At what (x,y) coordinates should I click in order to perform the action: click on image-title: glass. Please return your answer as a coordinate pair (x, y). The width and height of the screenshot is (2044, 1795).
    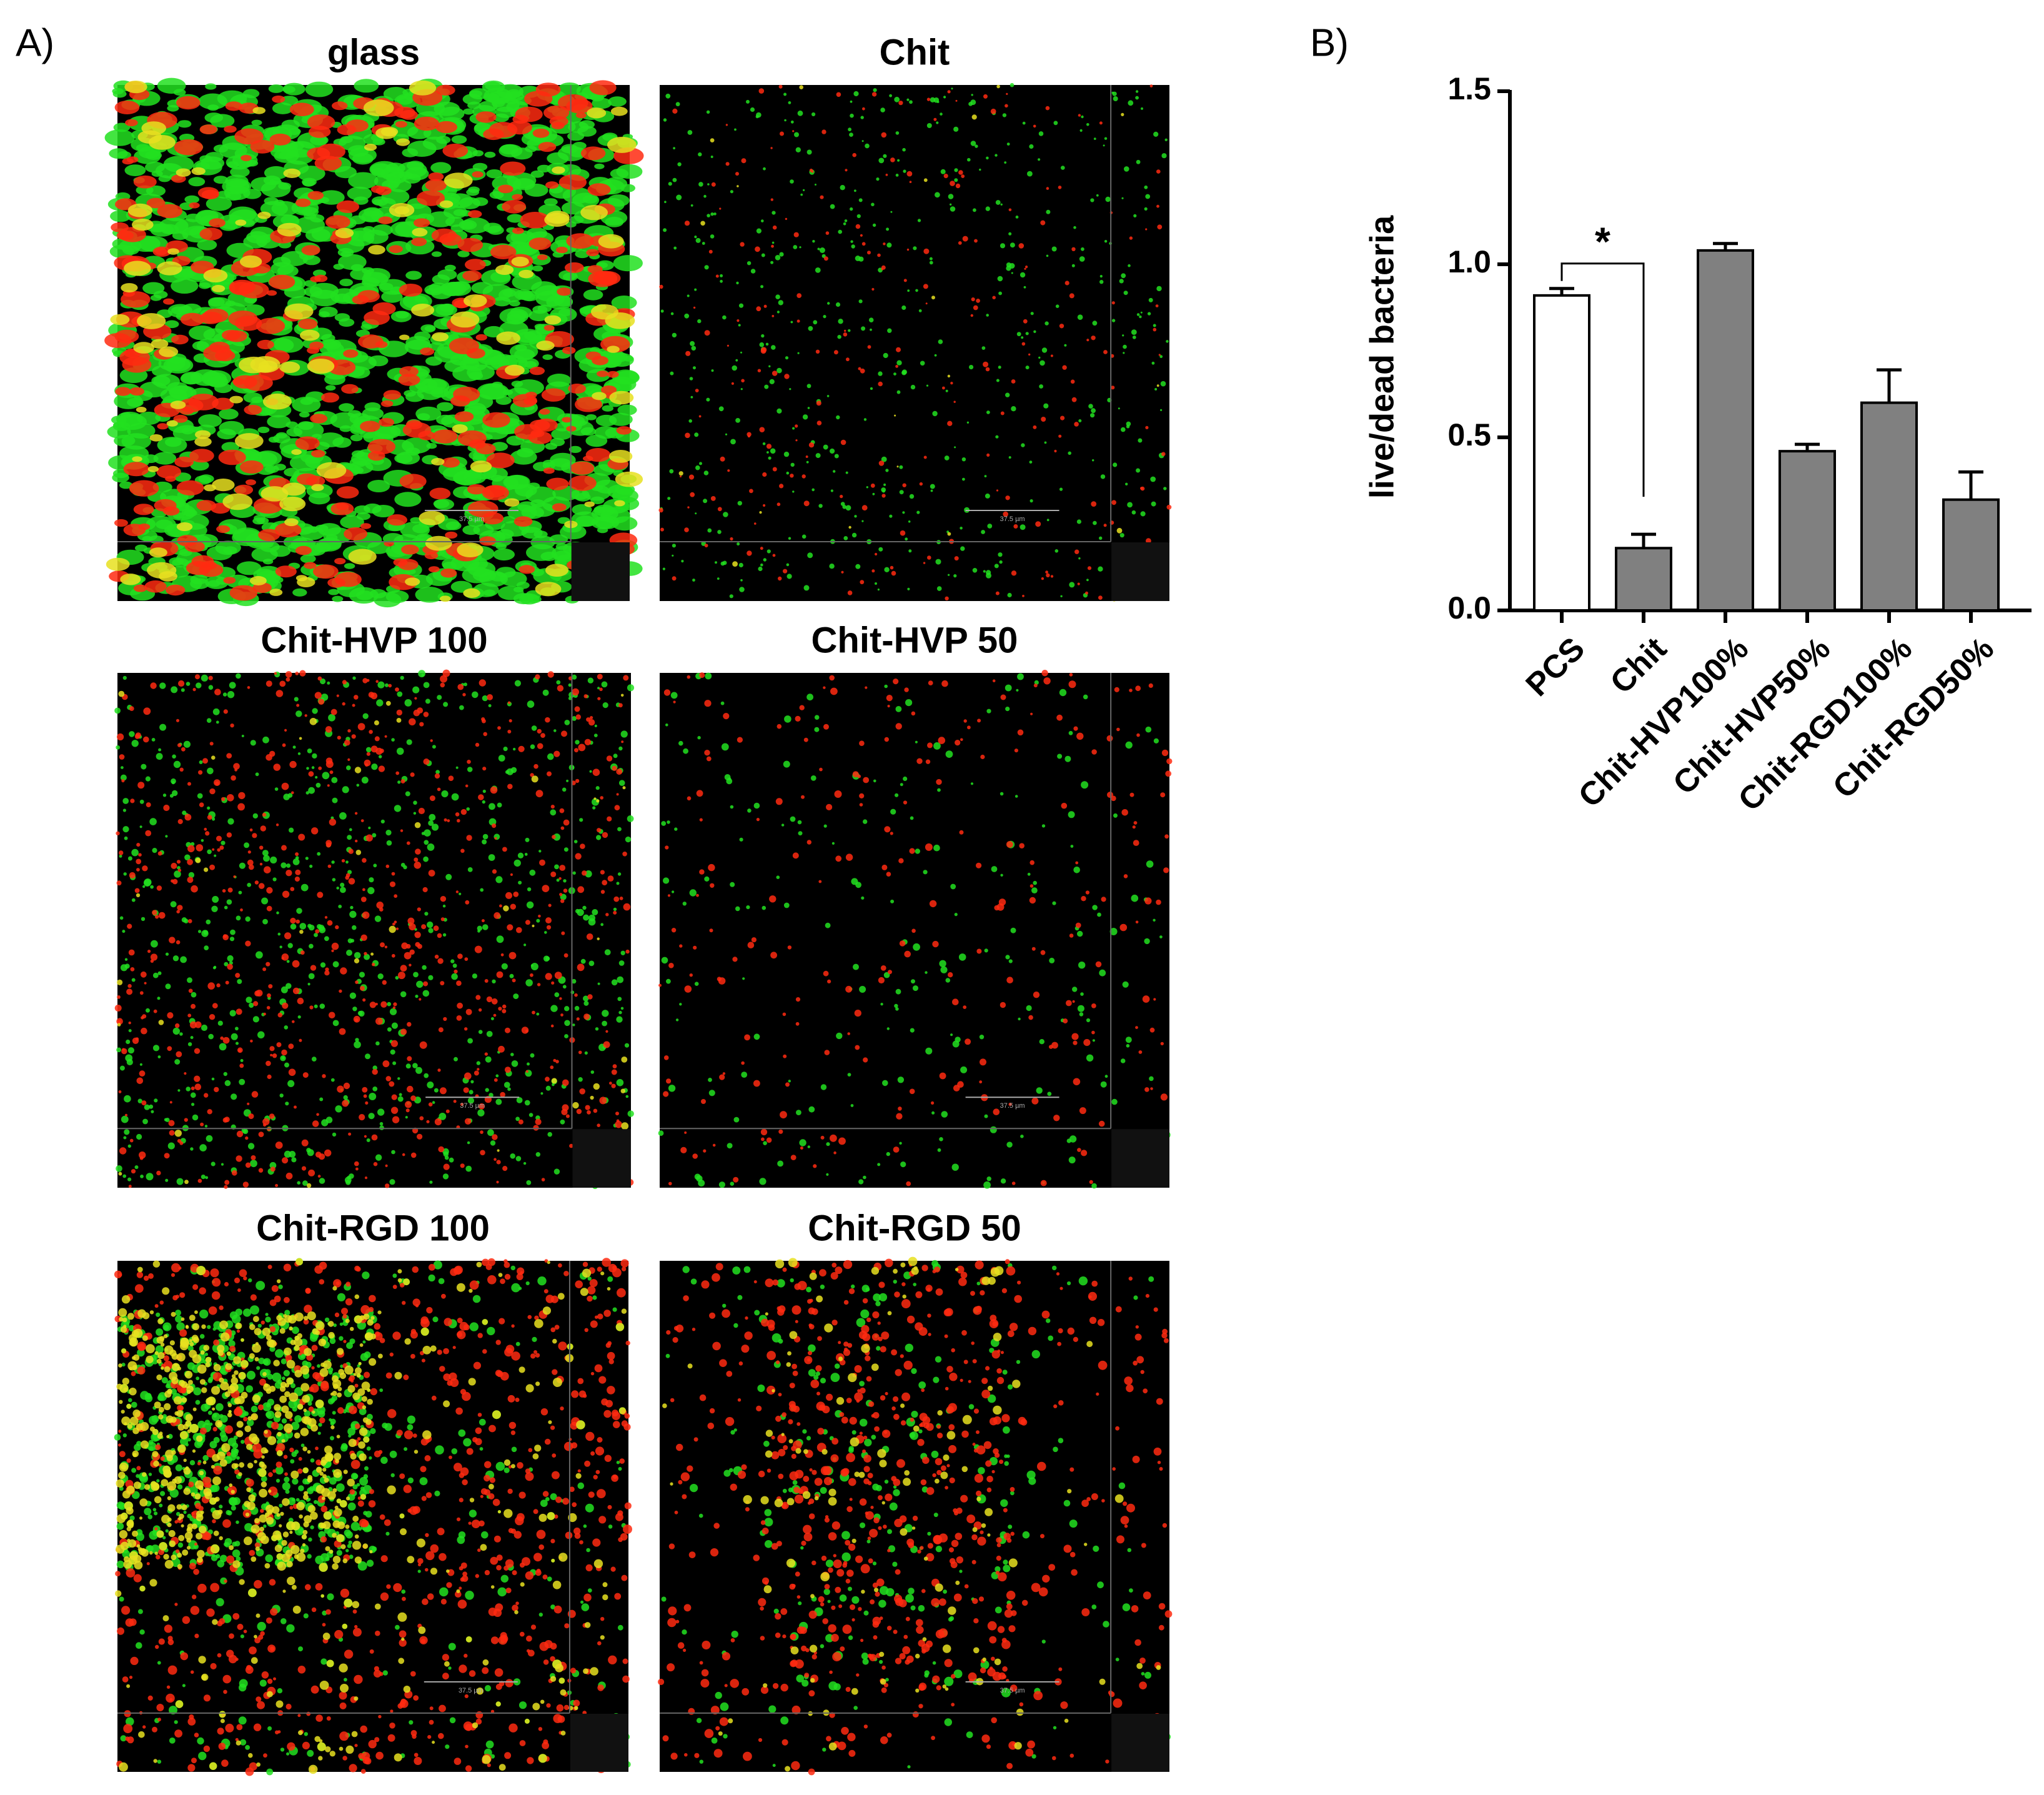
    Looking at the image, I should click on (373, 52).